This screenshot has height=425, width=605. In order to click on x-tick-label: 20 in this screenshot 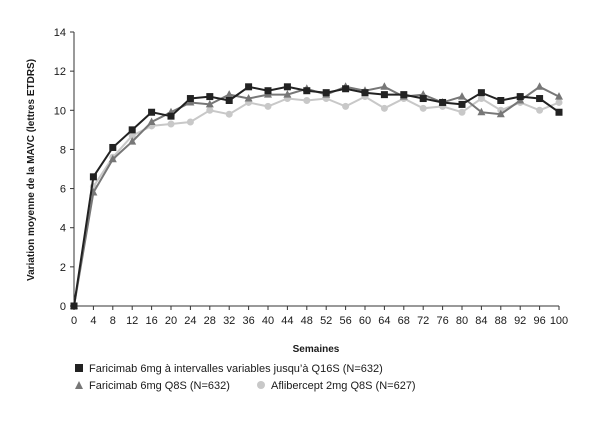, I will do `click(171, 321)`.